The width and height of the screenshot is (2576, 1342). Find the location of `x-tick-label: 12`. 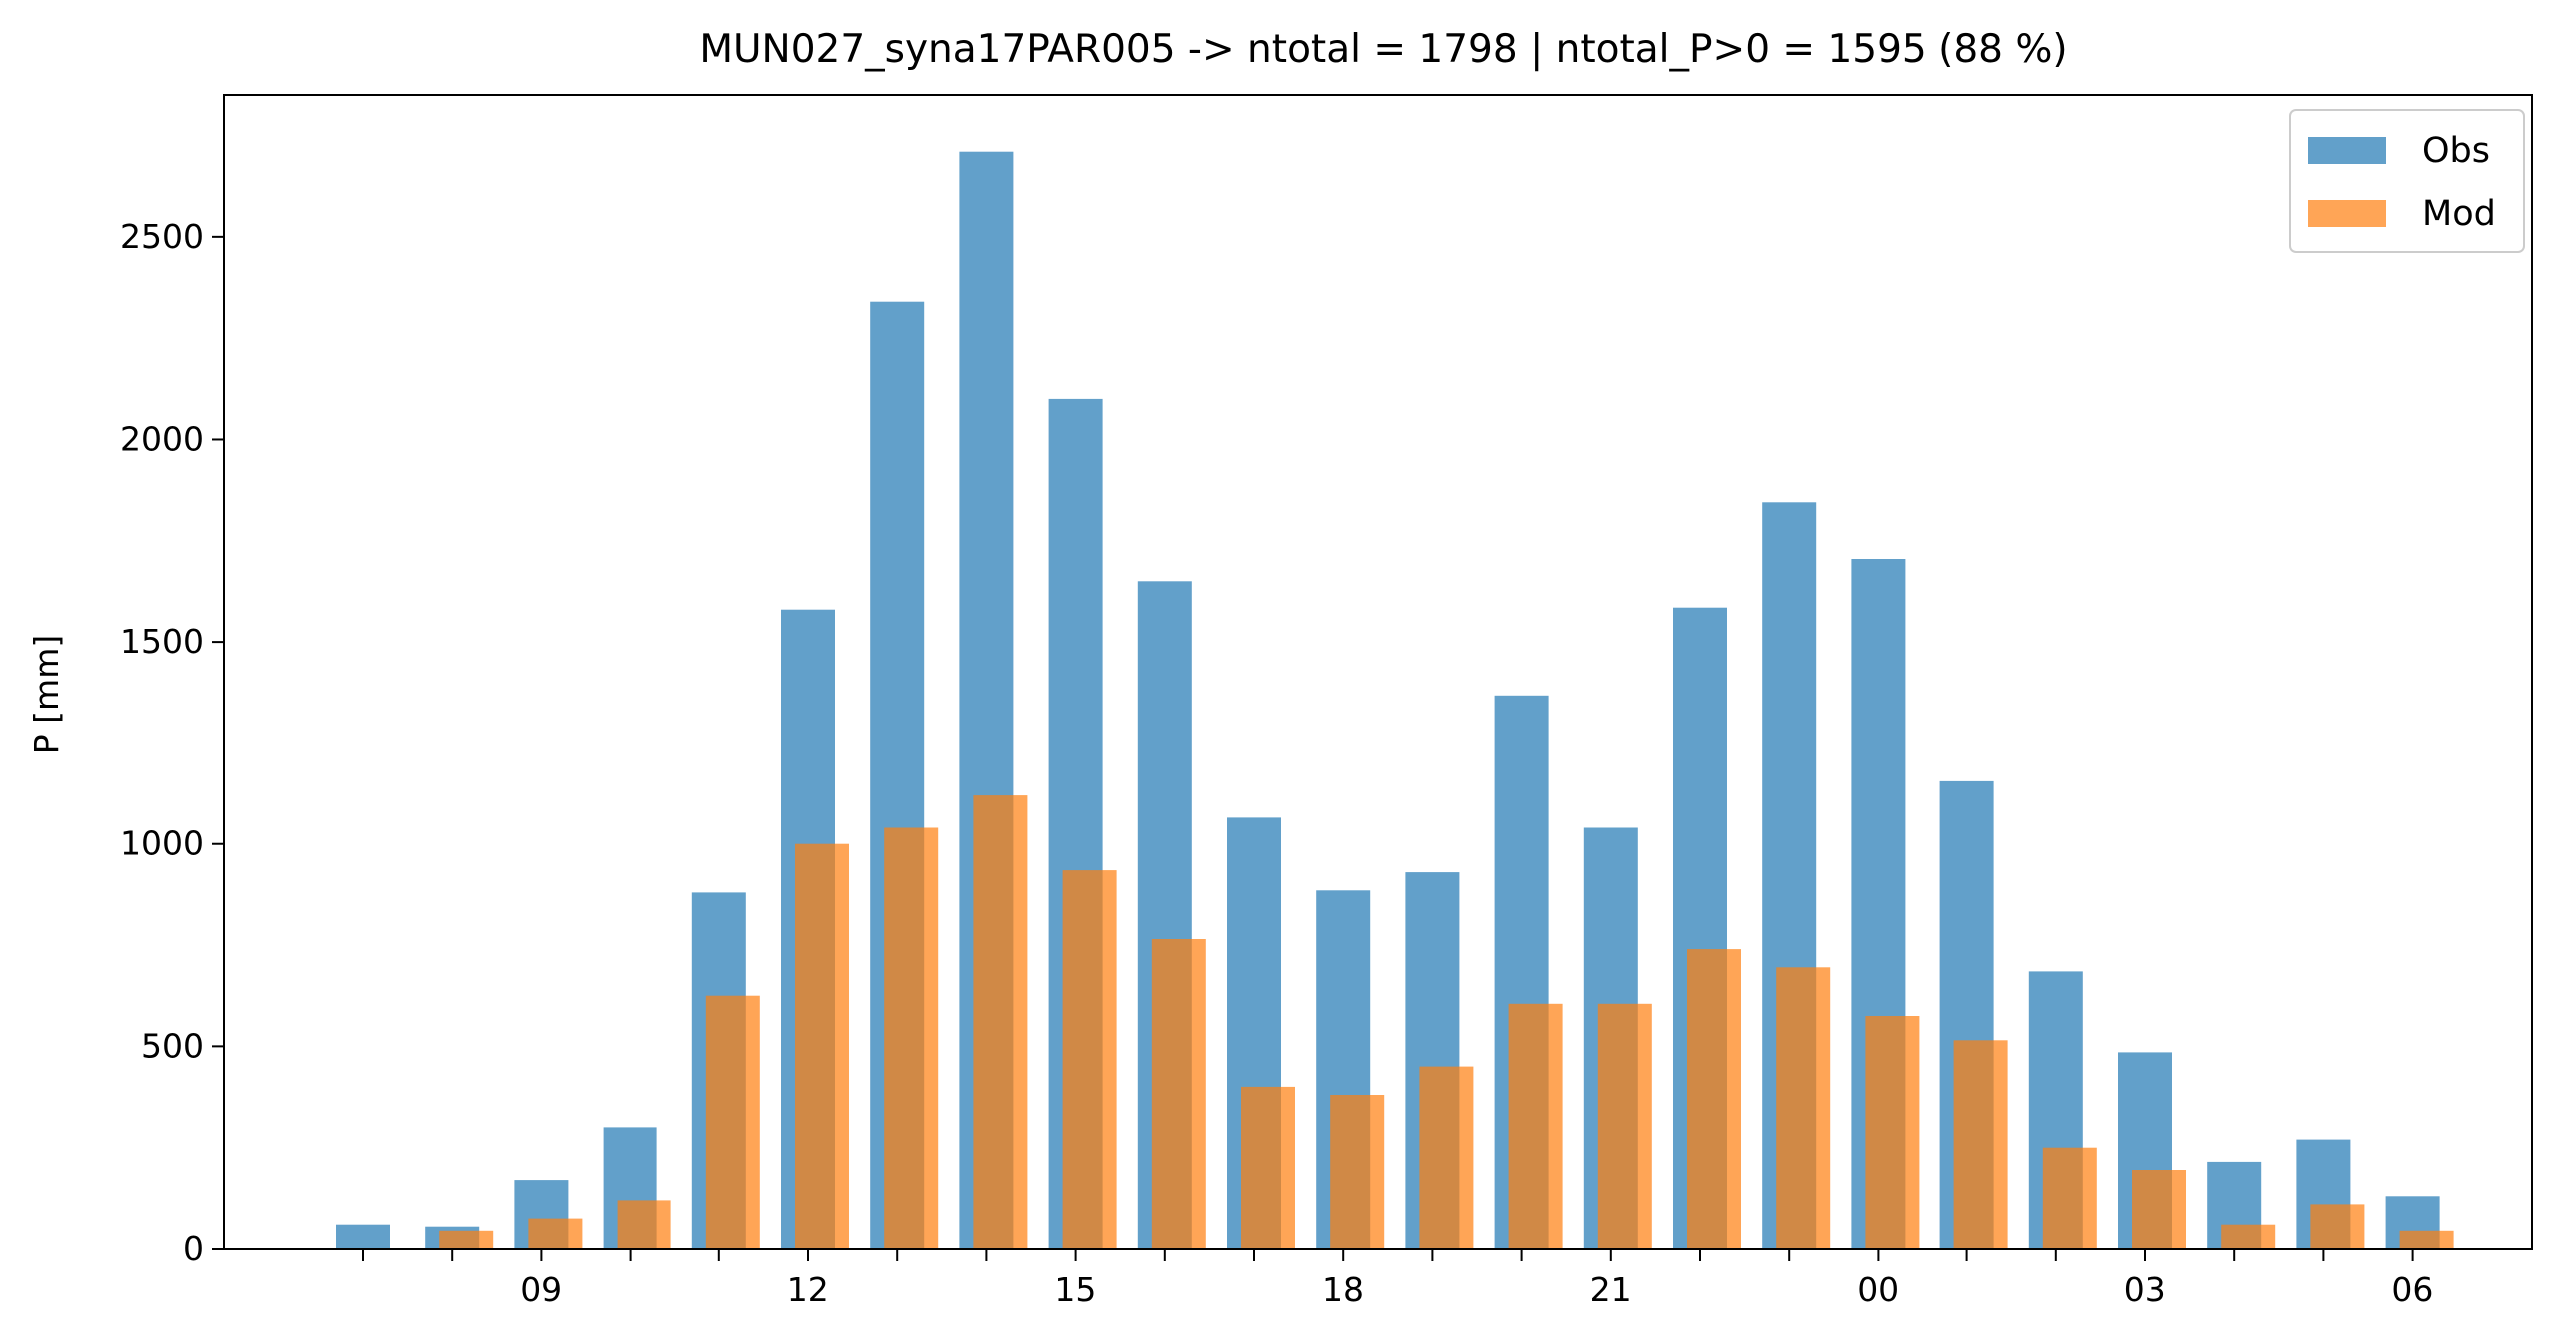

x-tick-label: 12 is located at coordinates (808, 1289).